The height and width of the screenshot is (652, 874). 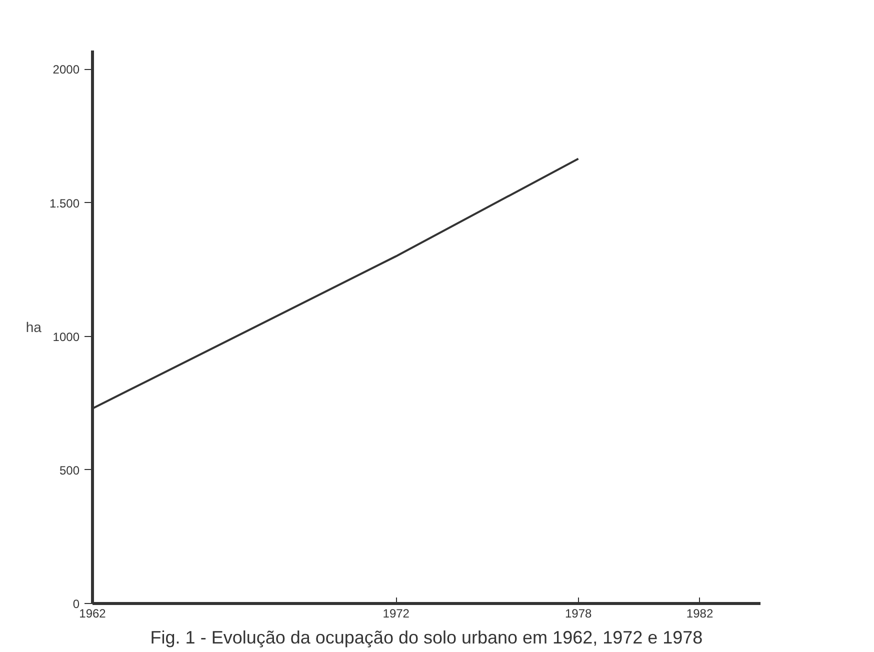 What do you see at coordinates (92, 613) in the screenshot?
I see `x-tick-label: 1962` at bounding box center [92, 613].